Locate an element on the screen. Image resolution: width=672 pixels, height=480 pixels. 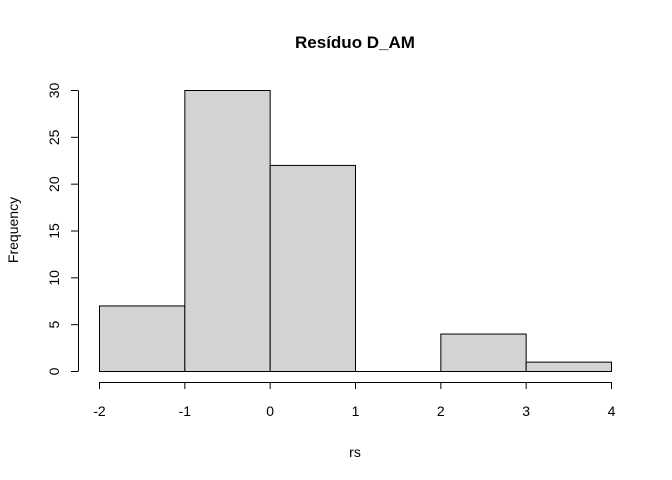
y-tick-label: 0 is located at coordinates (54, 371).